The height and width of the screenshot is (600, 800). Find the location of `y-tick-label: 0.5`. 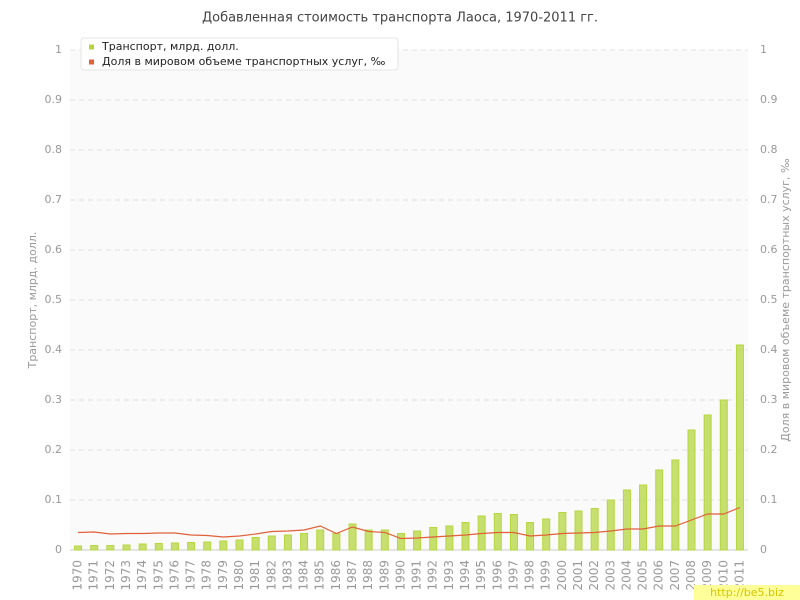

y-tick-label: 0.5 is located at coordinates (54, 299).